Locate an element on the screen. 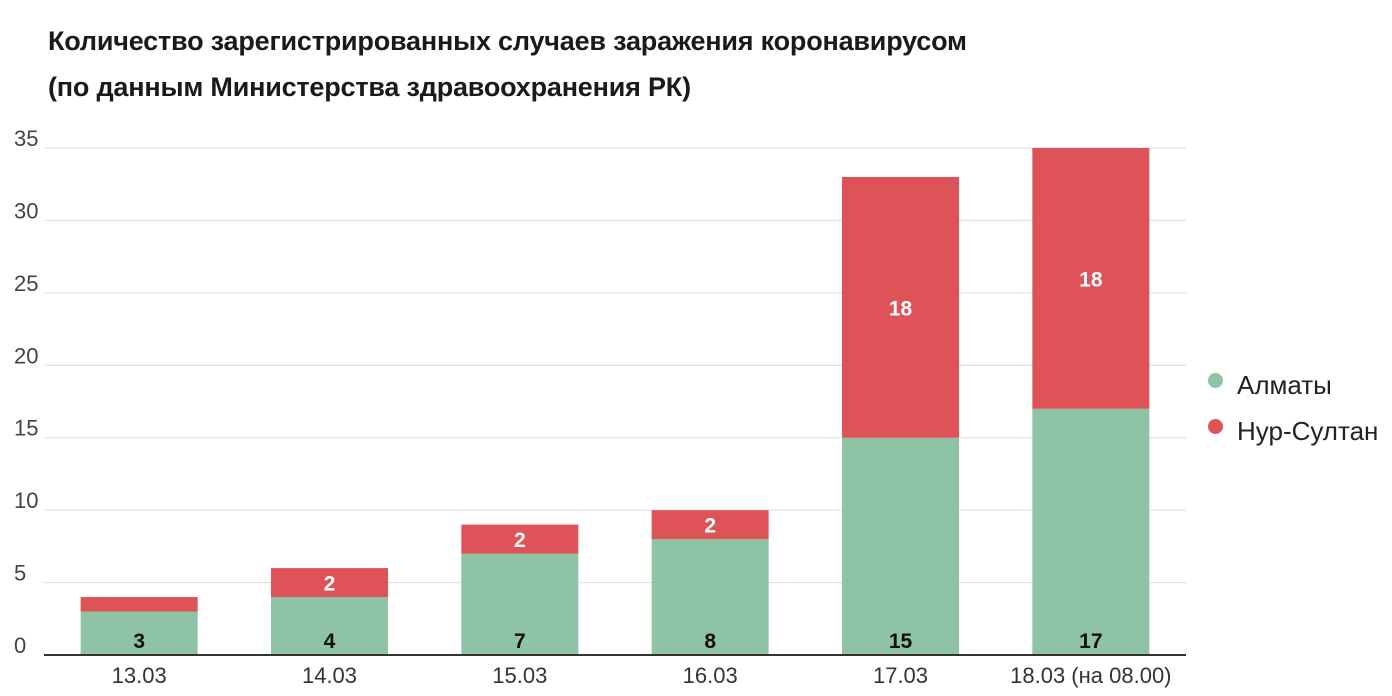 This screenshot has width=1392, height=696. x-tick-label: 18.03 (на 08.00) is located at coordinates (1090, 675).